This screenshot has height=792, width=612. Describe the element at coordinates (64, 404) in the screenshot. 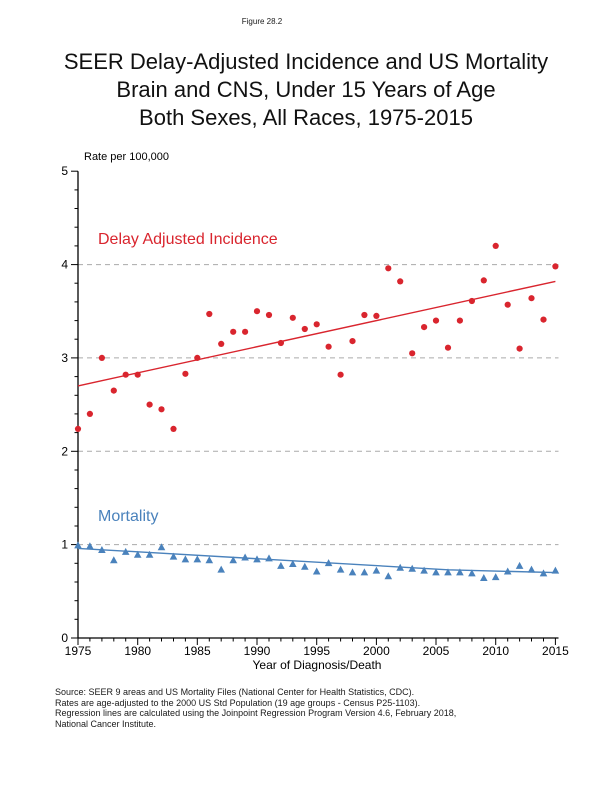

I see `y-tick-labels: 0 1 2 3 4 5` at that location.